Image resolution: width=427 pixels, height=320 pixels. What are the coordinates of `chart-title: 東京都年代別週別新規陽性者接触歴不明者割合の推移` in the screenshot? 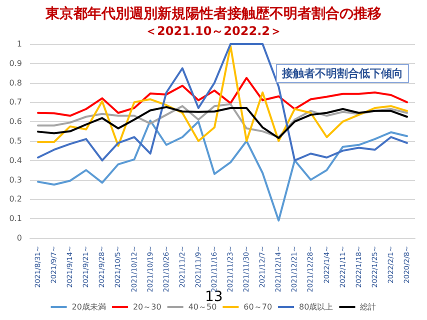 It's located at (213, 13).